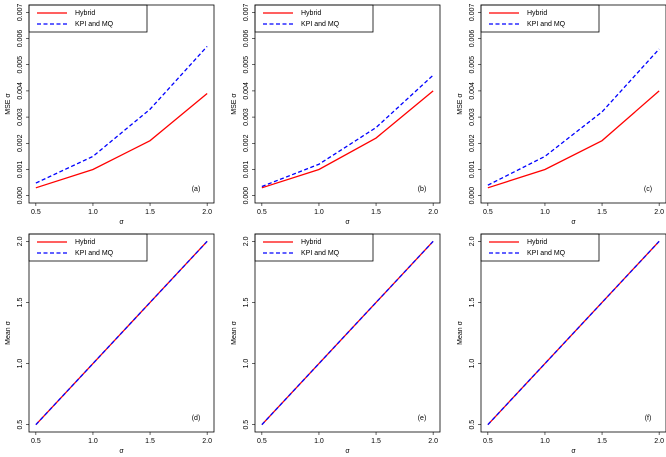  I want to click on panel-annotation: (d), so click(196, 418).